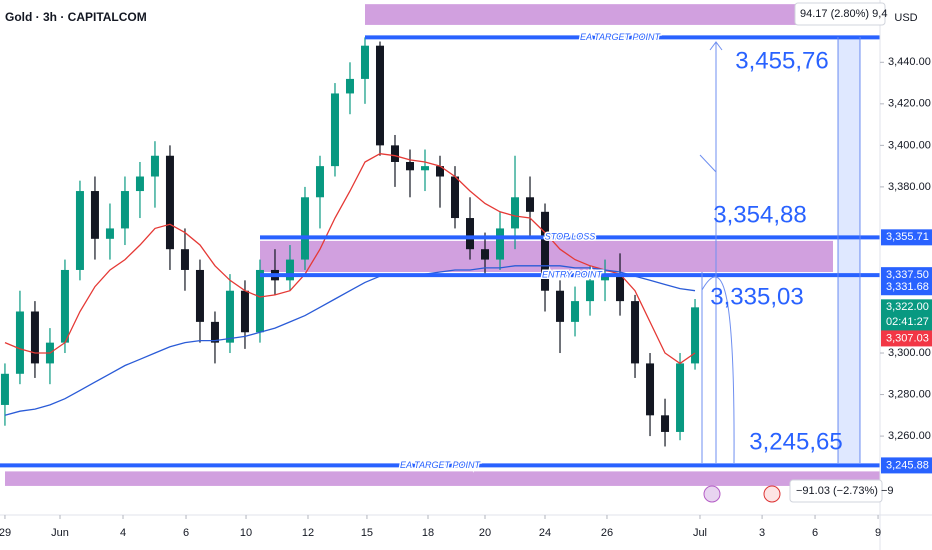 This screenshot has height=550, width=932. What do you see at coordinates (5, 533) in the screenshot?
I see `x-tick-label: 29` at bounding box center [5, 533].